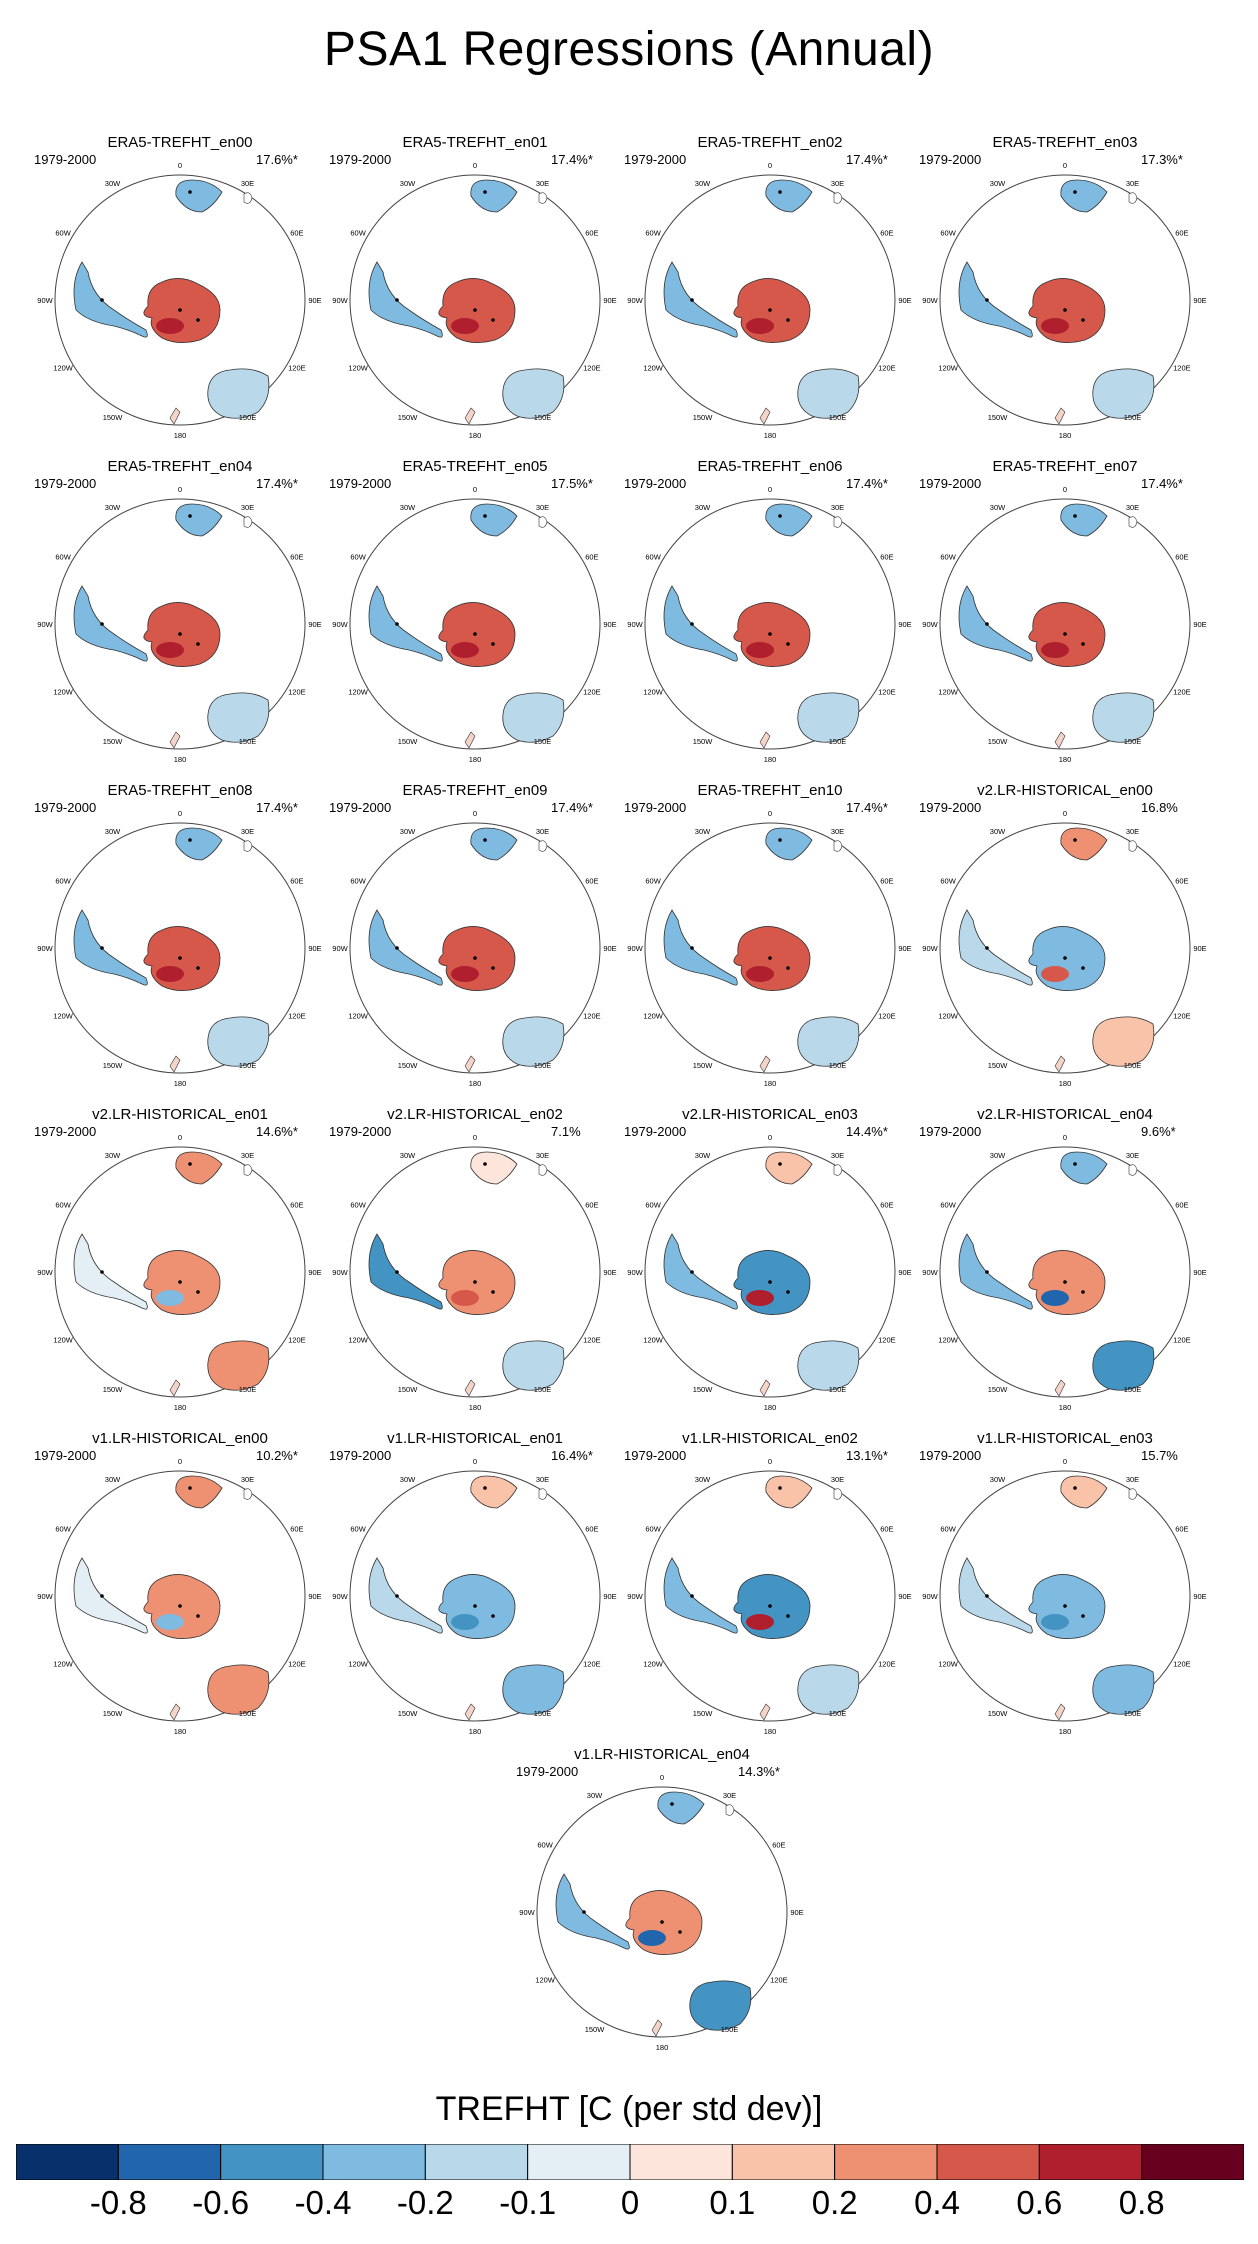  What do you see at coordinates (1159, 1455) in the screenshot?
I see `variance-percent: 15.7%` at bounding box center [1159, 1455].